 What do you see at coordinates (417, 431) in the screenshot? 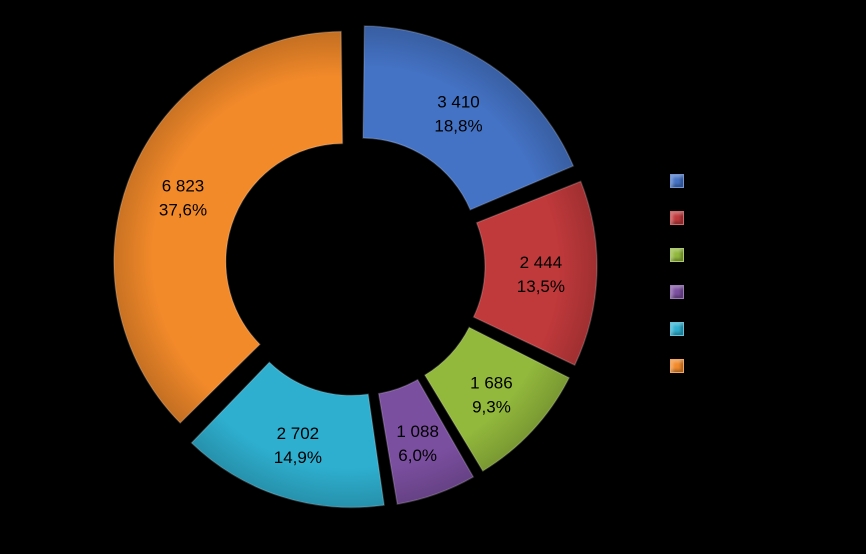
I see `slice-value-label: 1 088` at bounding box center [417, 431].